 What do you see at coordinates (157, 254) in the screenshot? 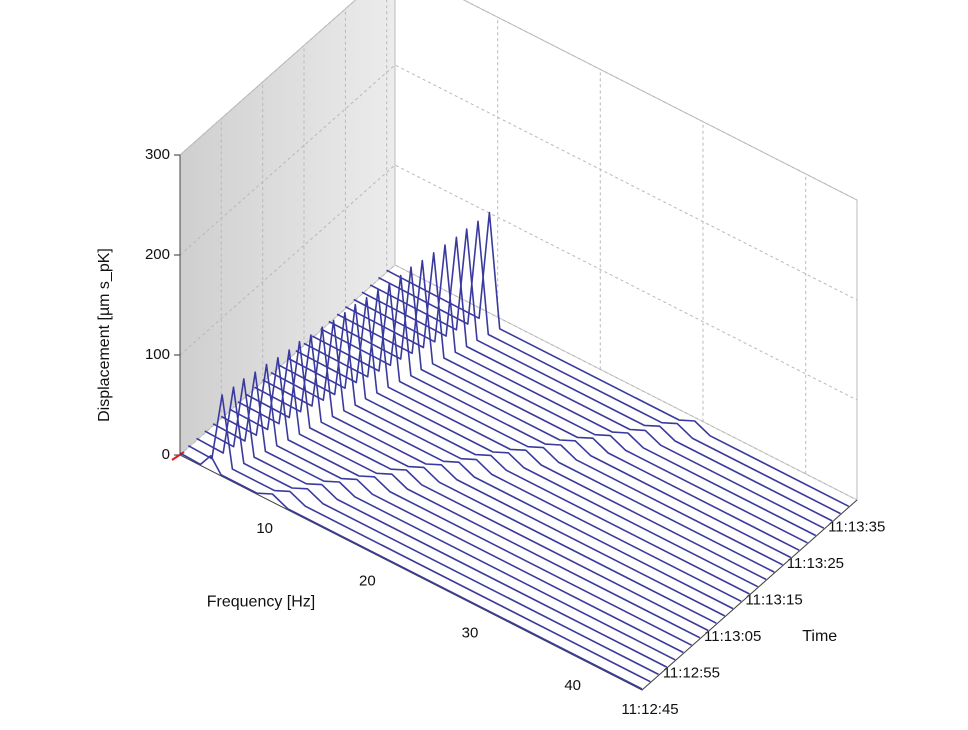
I see `y-tick-label: 200` at bounding box center [157, 254].